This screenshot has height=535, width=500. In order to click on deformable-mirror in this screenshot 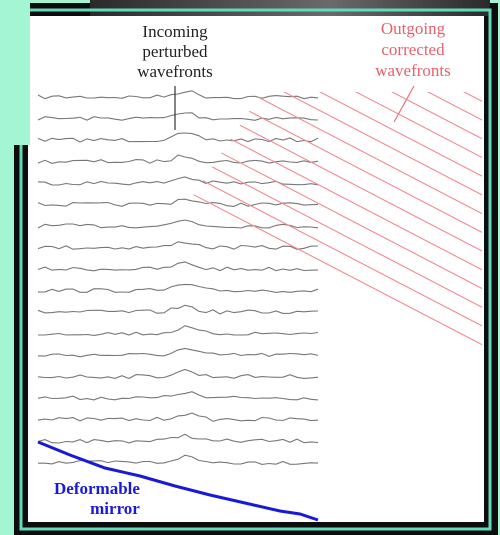, I will do `click(178, 481)`.